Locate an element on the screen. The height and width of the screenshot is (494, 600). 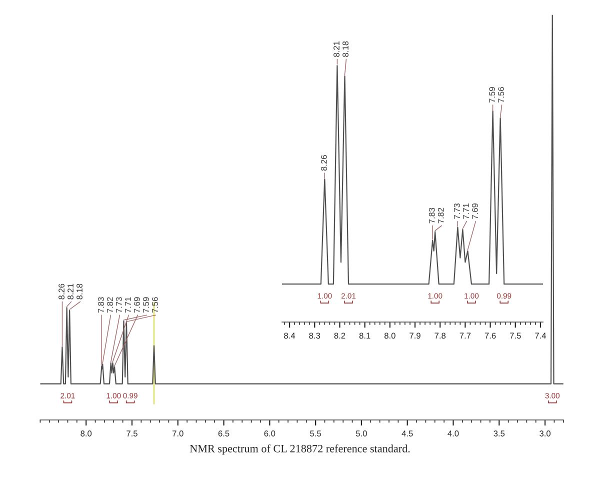
x-tick-label: 6.0 is located at coordinates (270, 433).